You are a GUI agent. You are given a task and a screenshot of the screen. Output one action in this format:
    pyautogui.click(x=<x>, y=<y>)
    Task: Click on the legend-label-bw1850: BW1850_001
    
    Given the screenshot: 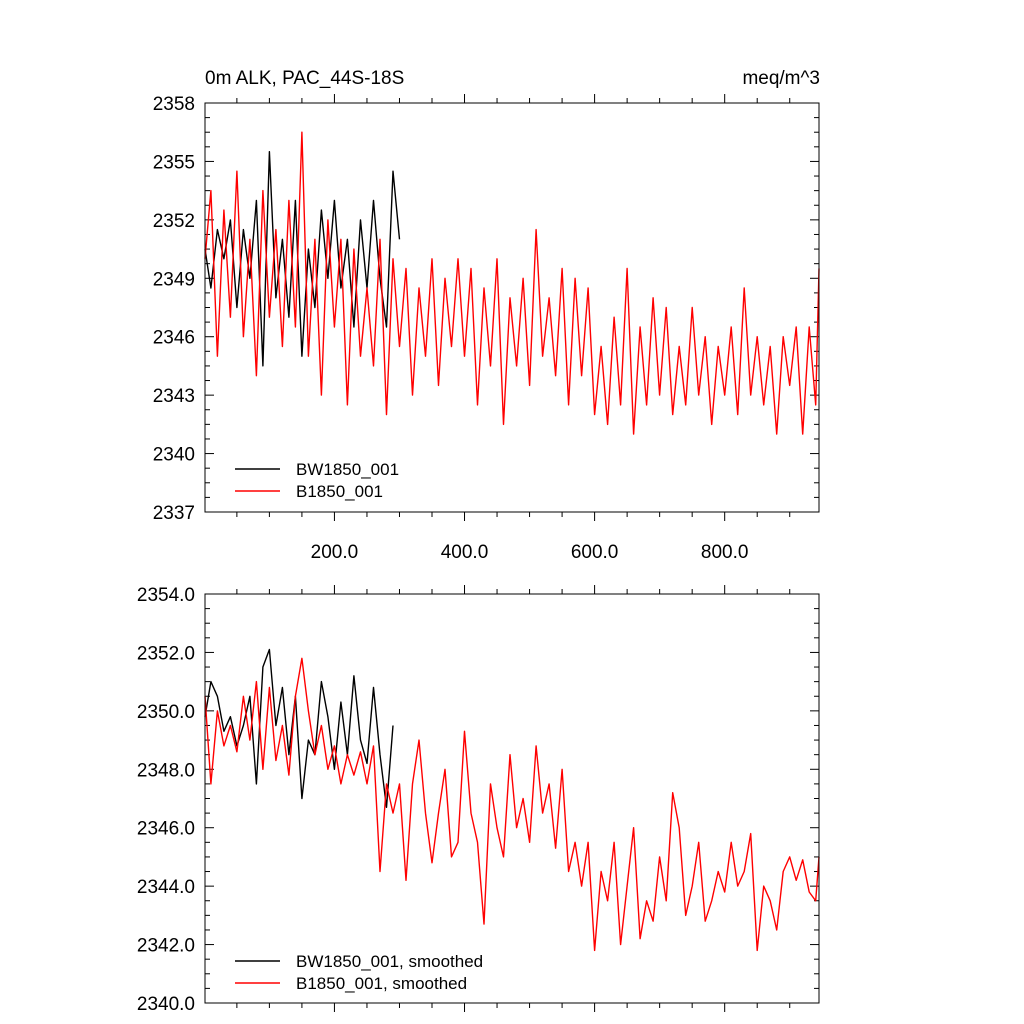 What is the action you would take?
    pyautogui.click(x=347, y=469)
    